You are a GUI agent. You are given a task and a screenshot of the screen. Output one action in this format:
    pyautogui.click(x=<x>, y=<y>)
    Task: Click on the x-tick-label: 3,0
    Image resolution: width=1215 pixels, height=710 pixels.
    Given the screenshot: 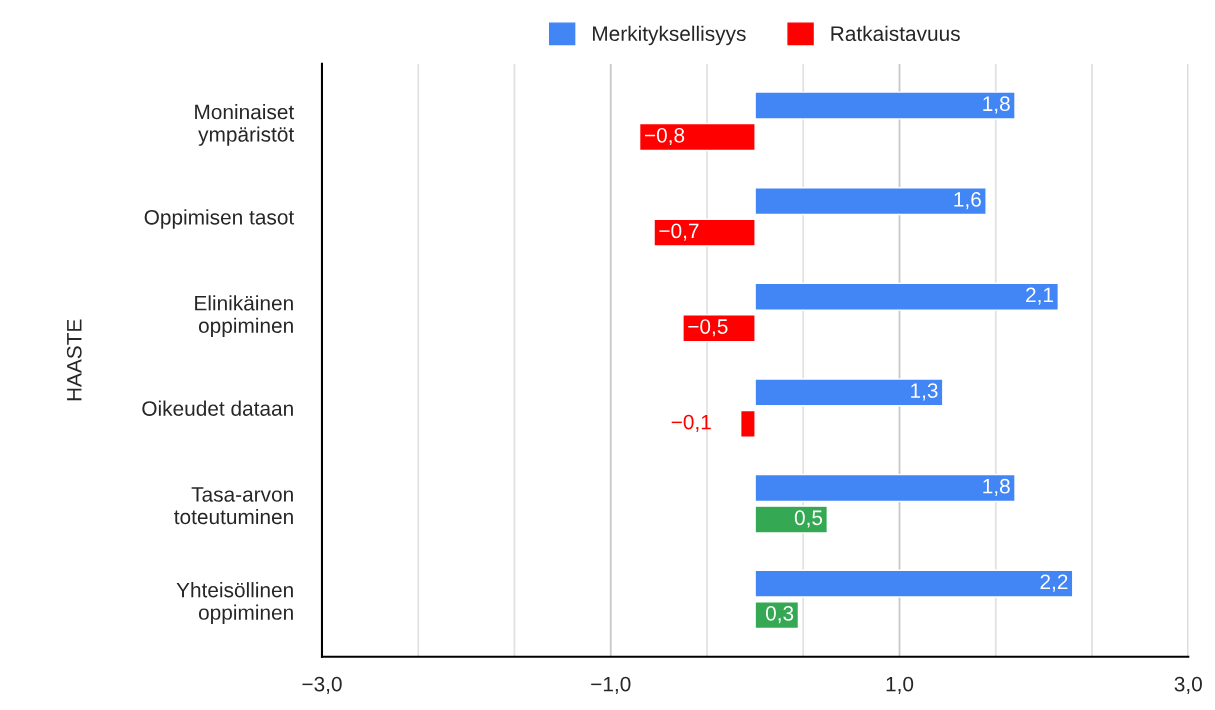 What is the action you would take?
    pyautogui.click(x=1188, y=685)
    